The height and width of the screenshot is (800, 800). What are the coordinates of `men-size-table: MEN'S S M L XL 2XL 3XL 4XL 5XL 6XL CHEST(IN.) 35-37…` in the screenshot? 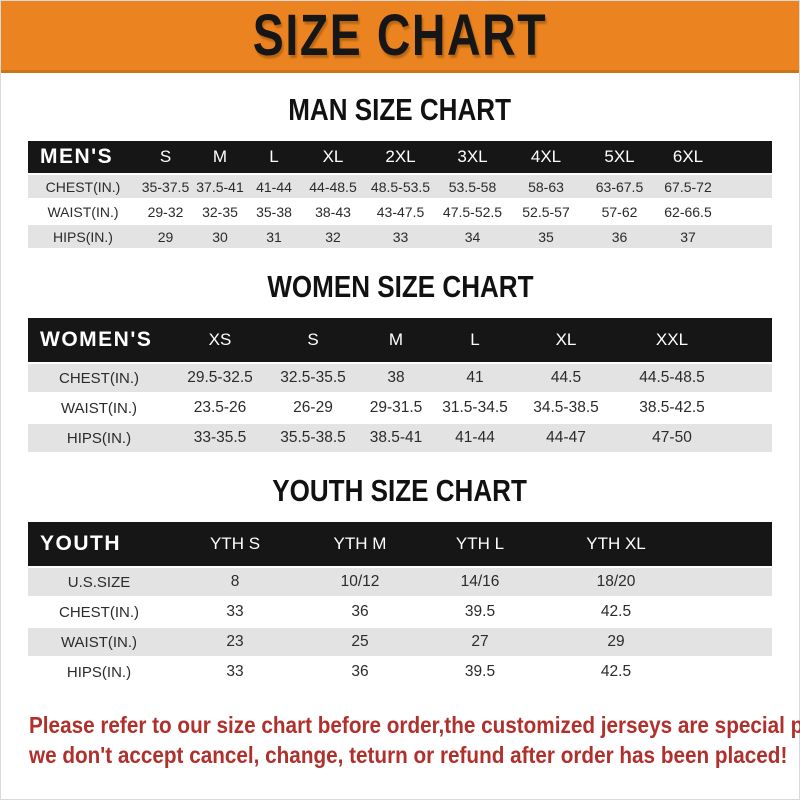 It's located at (400, 194).